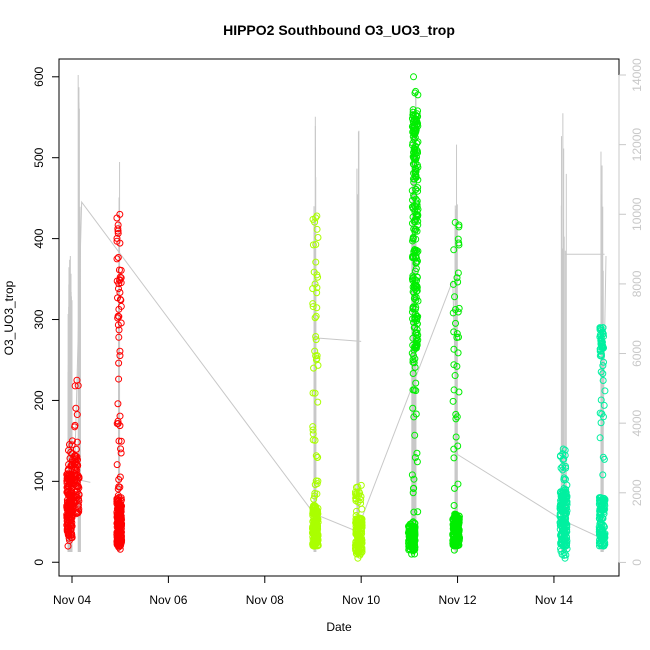 Image resolution: width=650 pixels, height=650 pixels. I want to click on x-tick-label: Nov 14, so click(554, 600).